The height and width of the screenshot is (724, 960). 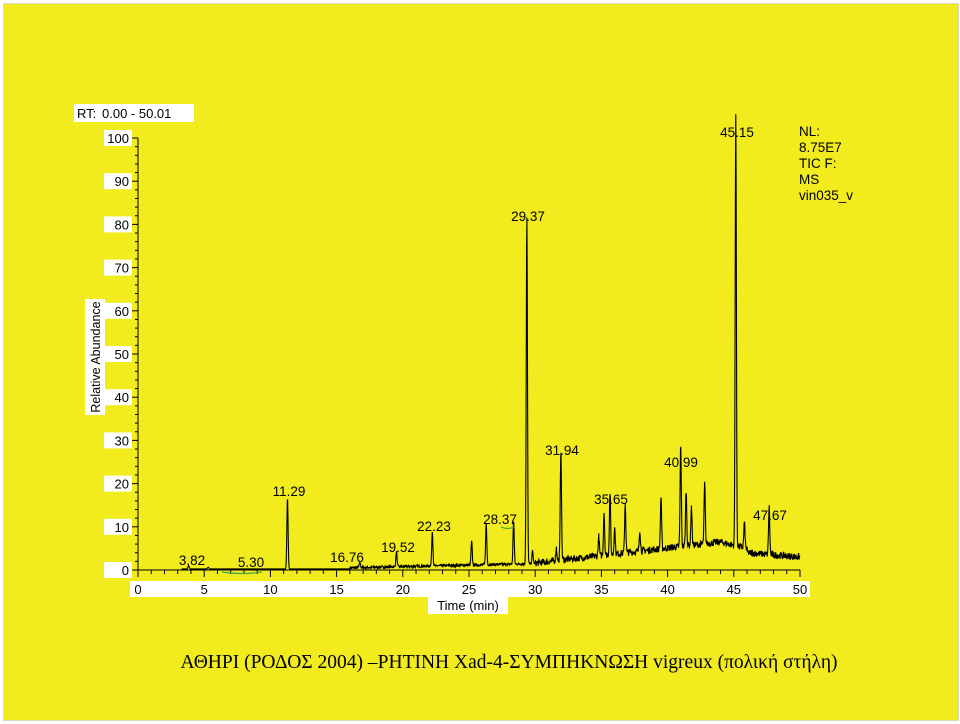 I want to click on x-tick-label: 30, so click(x=535, y=589).